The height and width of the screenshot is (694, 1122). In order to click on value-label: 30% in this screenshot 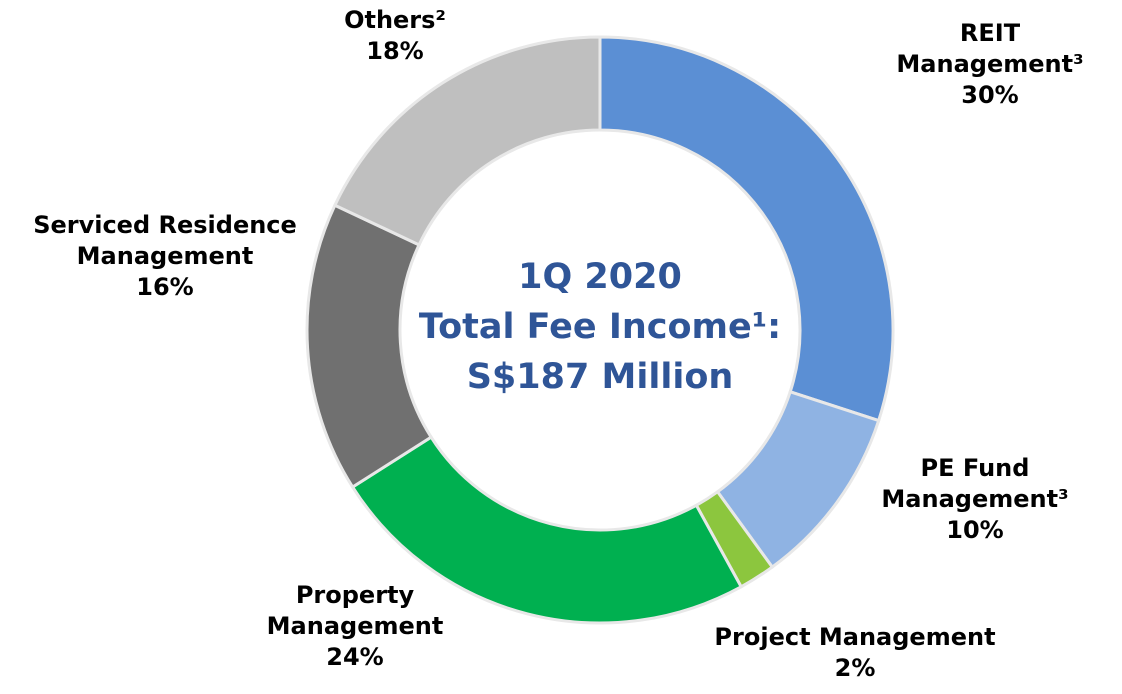, I will do `click(990, 95)`.